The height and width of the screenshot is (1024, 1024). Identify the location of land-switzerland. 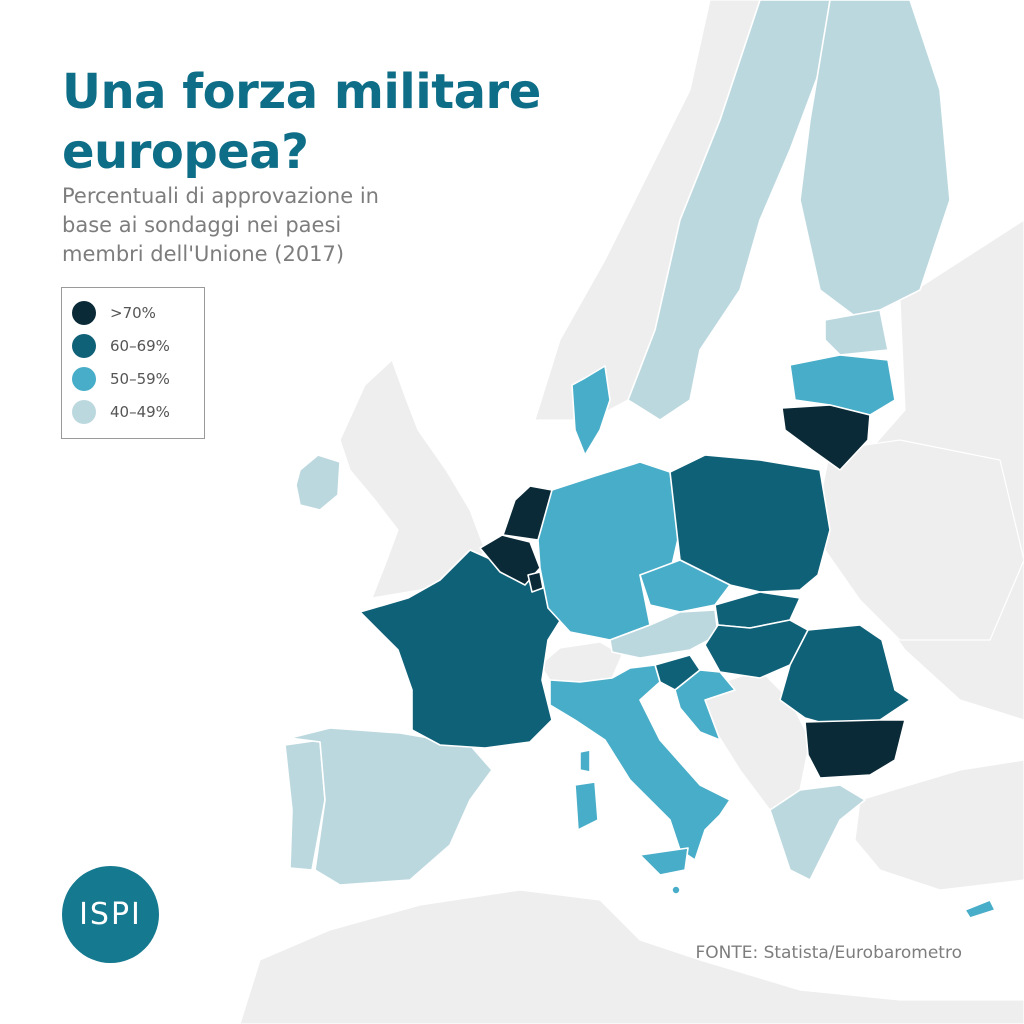
(581, 662).